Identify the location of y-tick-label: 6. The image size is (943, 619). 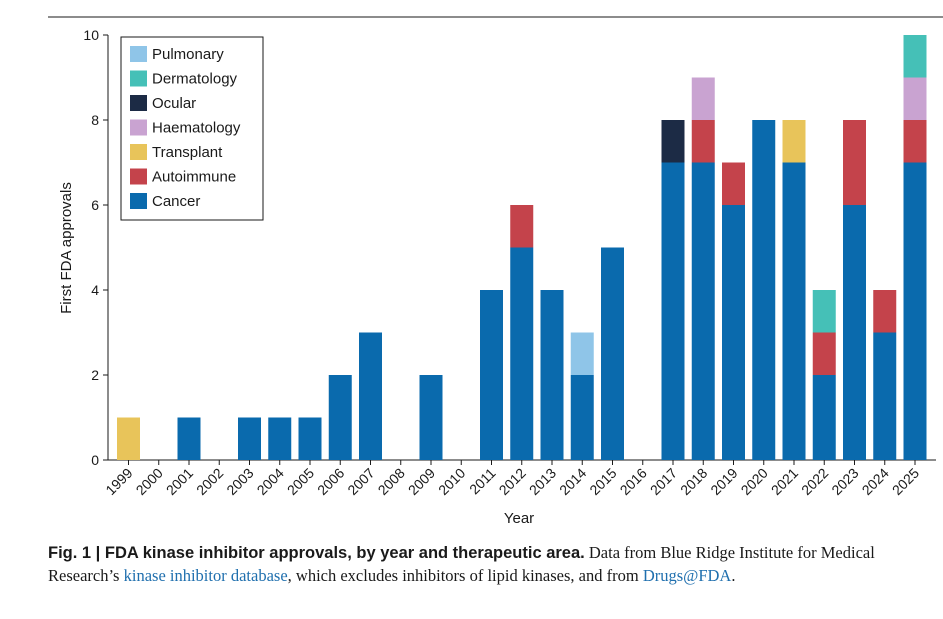
(95, 205).